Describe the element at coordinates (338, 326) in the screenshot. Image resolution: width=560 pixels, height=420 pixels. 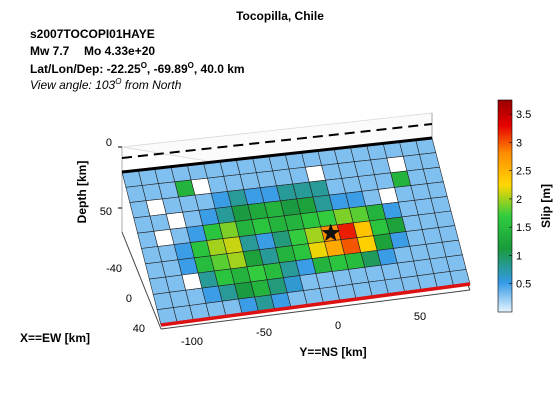
I see `ns-tick-label-0: 0` at that location.